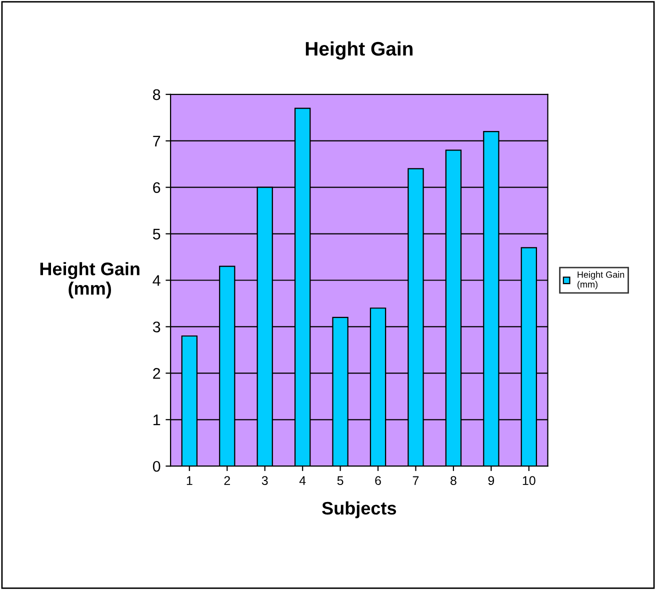 The height and width of the screenshot is (590, 656). I want to click on chart-title: Height Gain, so click(359, 50).